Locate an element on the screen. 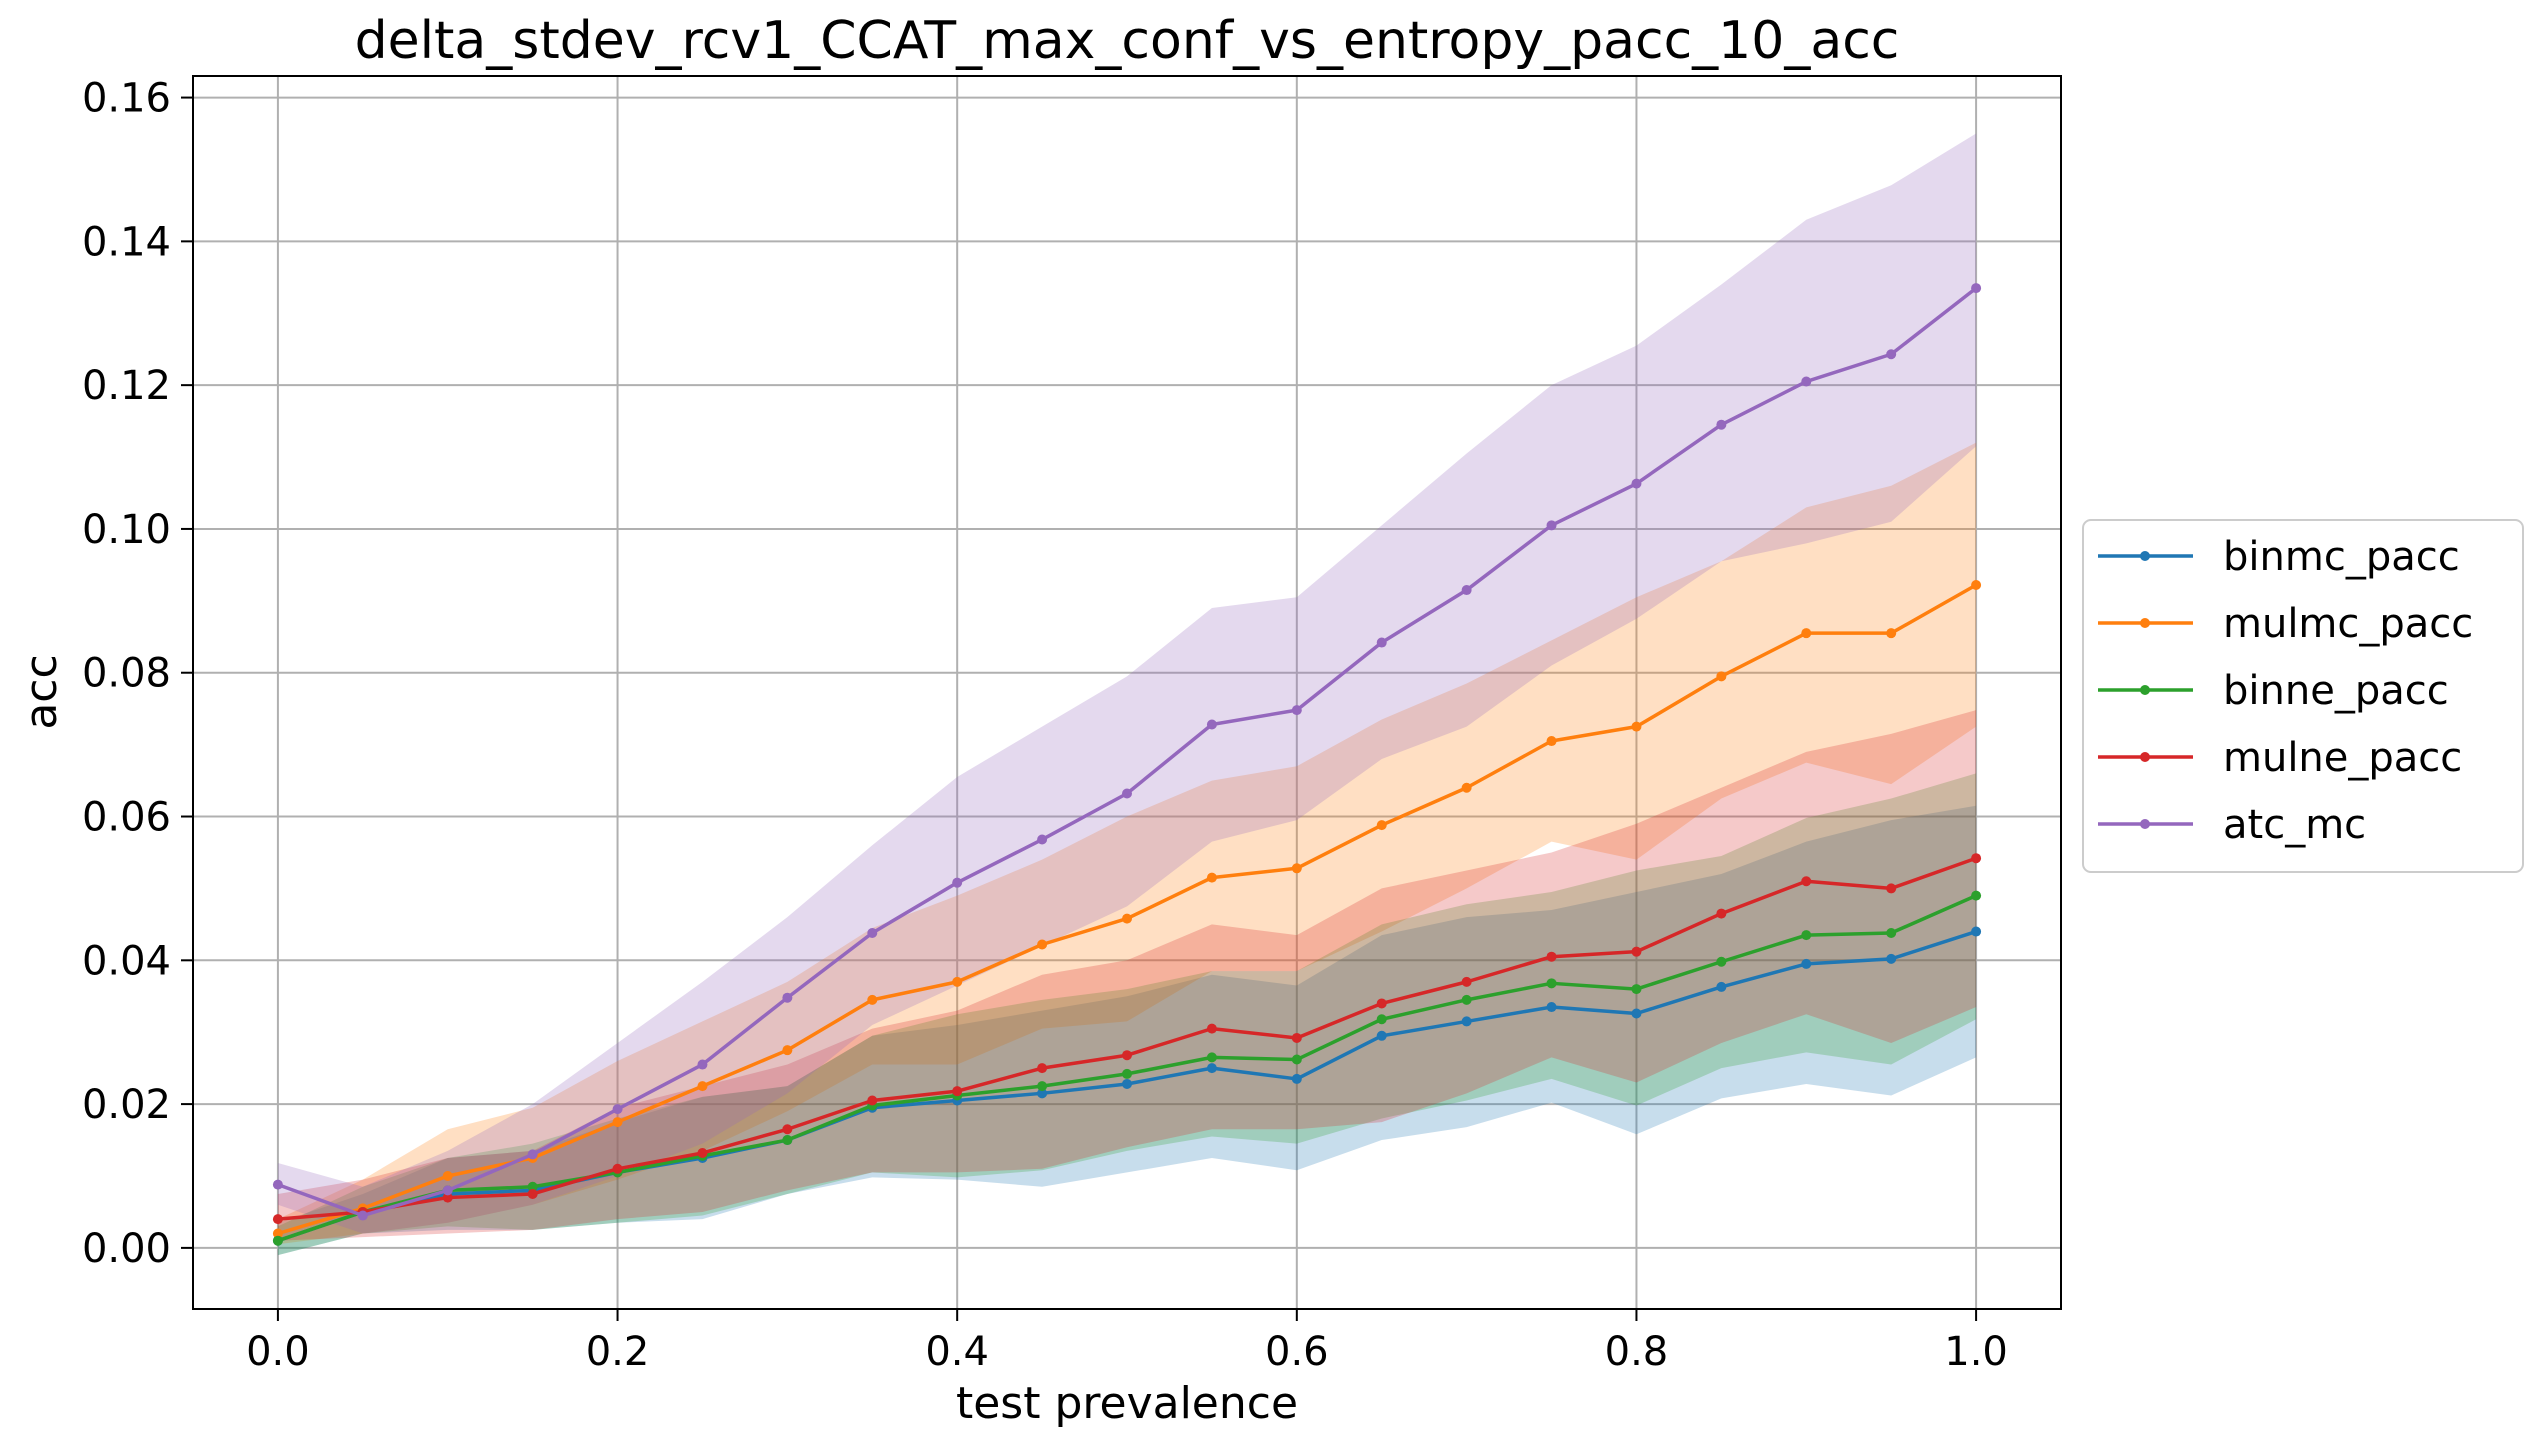  y-tick-label: 0.08 is located at coordinates (126, 674).